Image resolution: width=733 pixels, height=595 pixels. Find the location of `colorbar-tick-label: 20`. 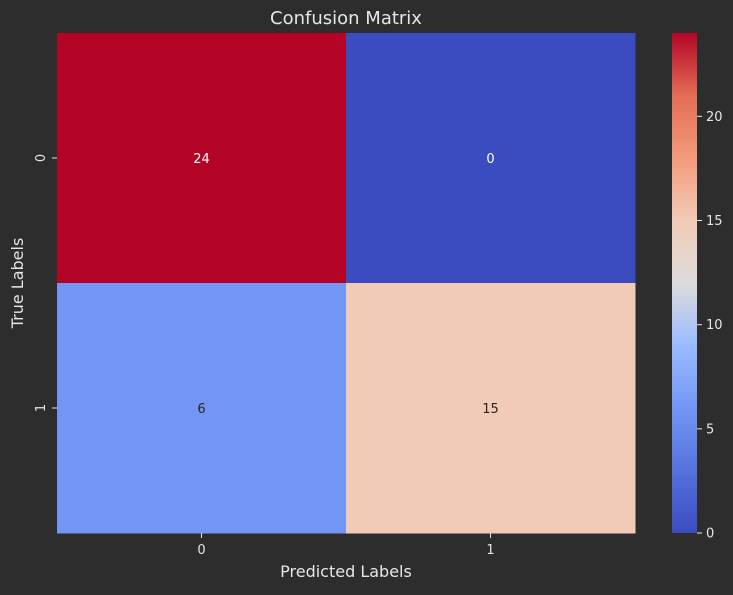

colorbar-tick-label: 20 is located at coordinates (714, 117).